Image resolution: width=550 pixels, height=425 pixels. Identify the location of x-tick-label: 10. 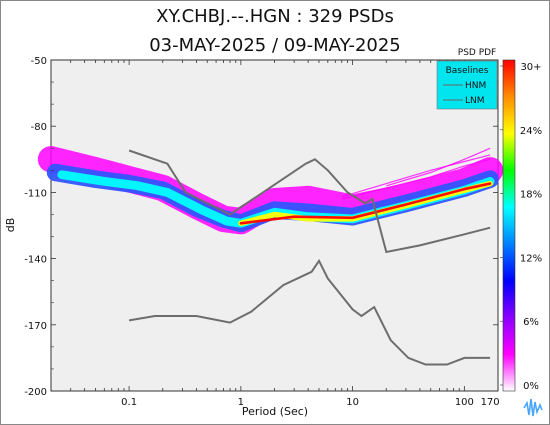
(352, 402).